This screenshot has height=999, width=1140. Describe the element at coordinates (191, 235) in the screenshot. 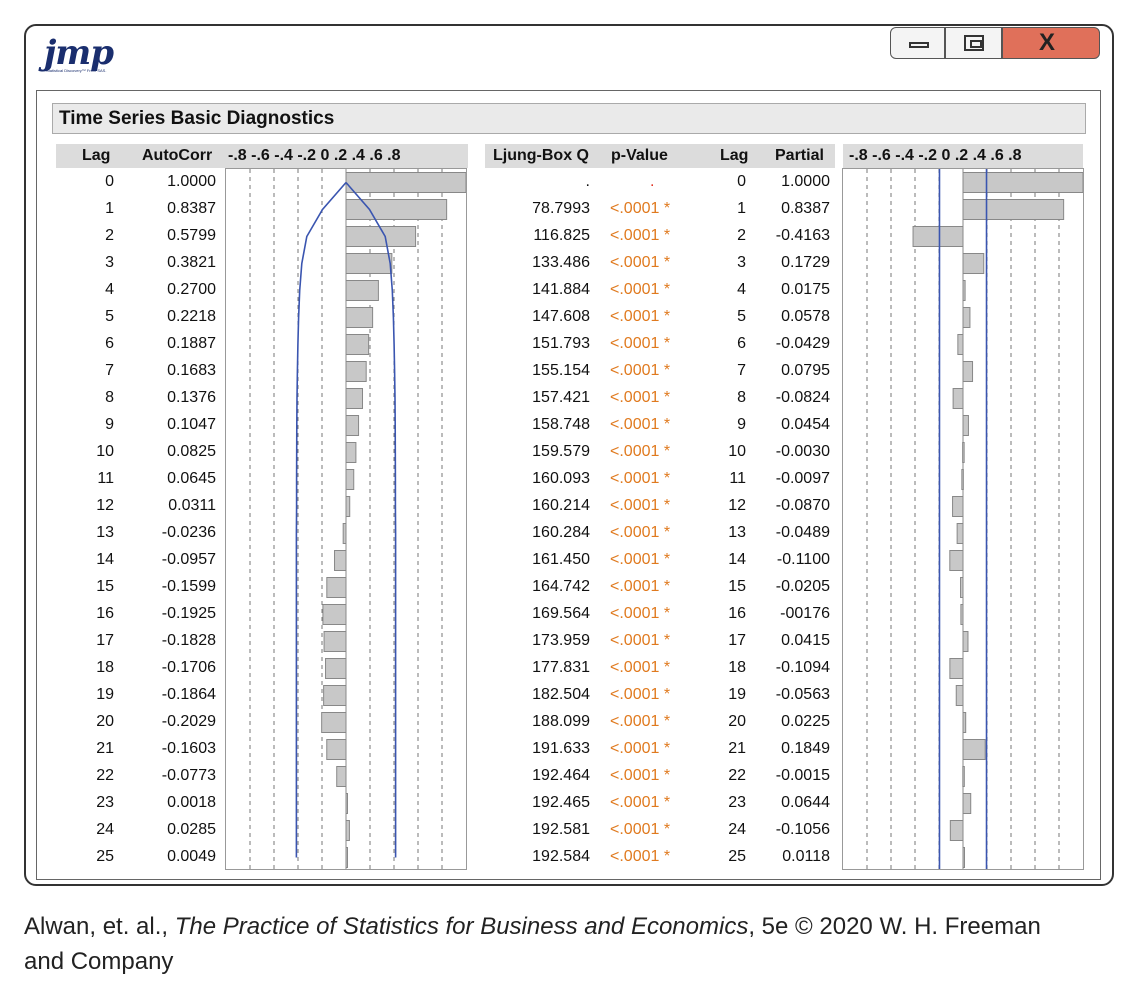

I see `autocorr-cell: 0.5799` at that location.